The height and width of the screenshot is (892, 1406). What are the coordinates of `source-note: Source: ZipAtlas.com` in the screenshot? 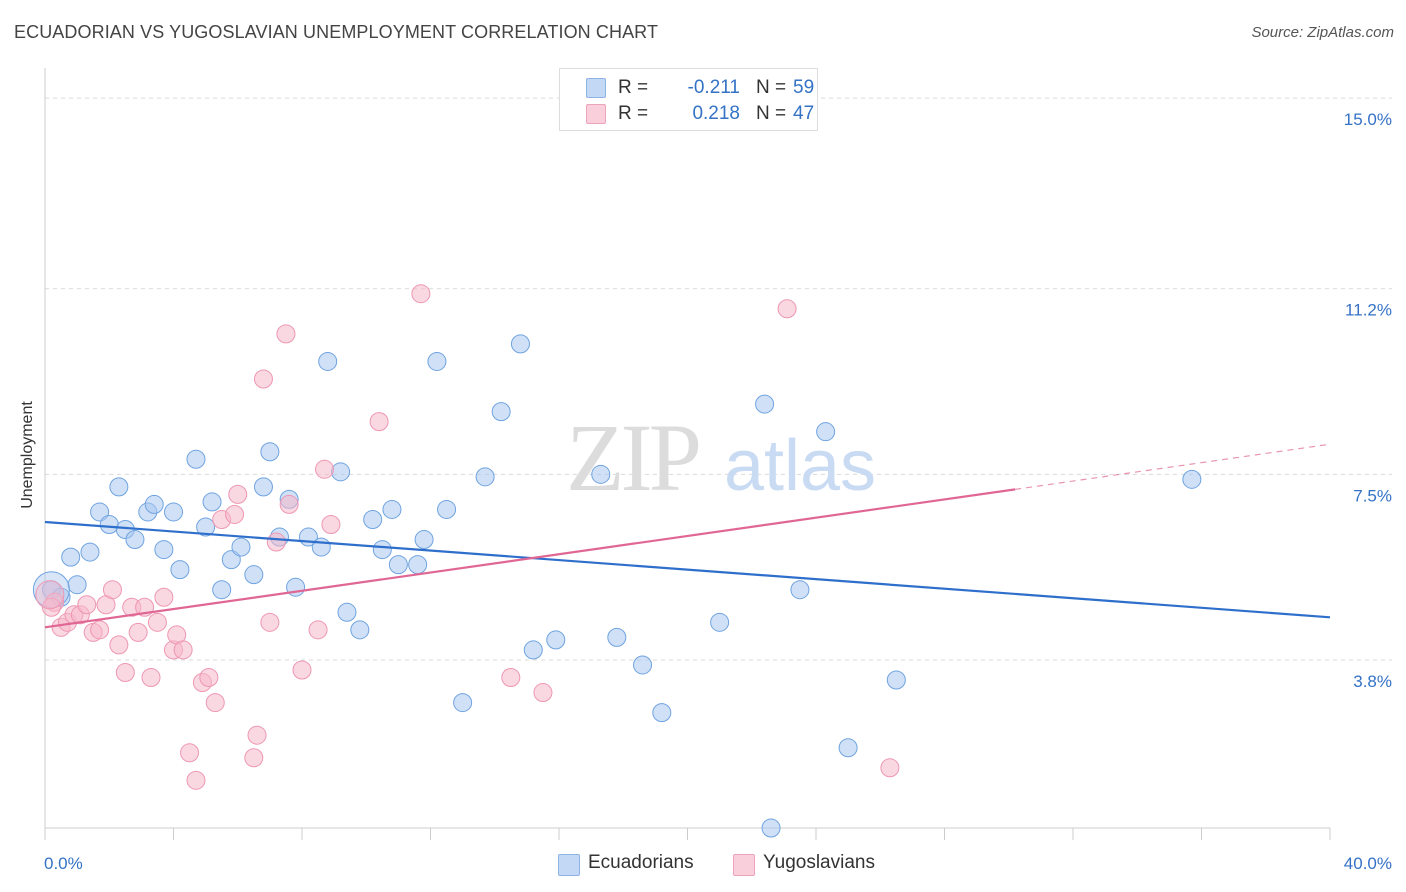 It's located at (1322, 32).